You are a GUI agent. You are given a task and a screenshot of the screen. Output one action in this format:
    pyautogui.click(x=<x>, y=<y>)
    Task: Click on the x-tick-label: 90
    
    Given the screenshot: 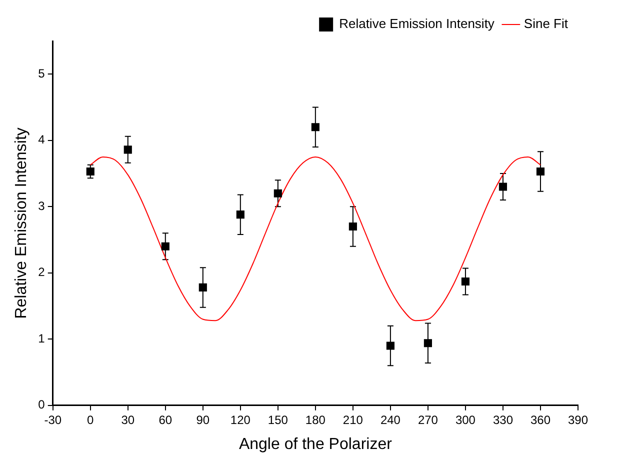 What is the action you would take?
    pyautogui.click(x=203, y=419)
    